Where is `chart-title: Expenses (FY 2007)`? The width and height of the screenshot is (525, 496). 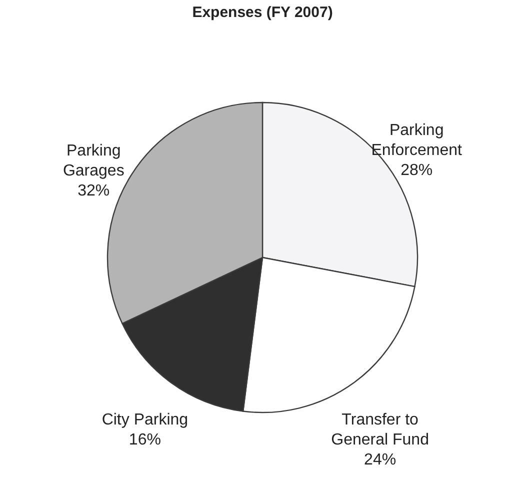 chart-title: Expenses (FY 2007) is located at coordinates (262, 12).